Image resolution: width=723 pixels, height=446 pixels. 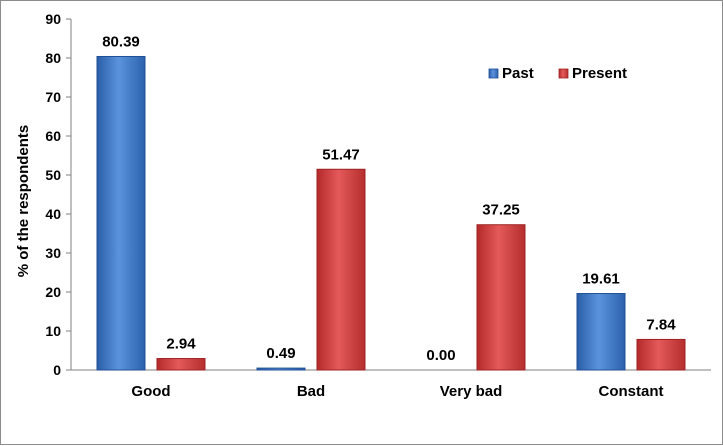 What do you see at coordinates (471, 391) in the screenshot?
I see `x-category-label: Very bad` at bounding box center [471, 391].